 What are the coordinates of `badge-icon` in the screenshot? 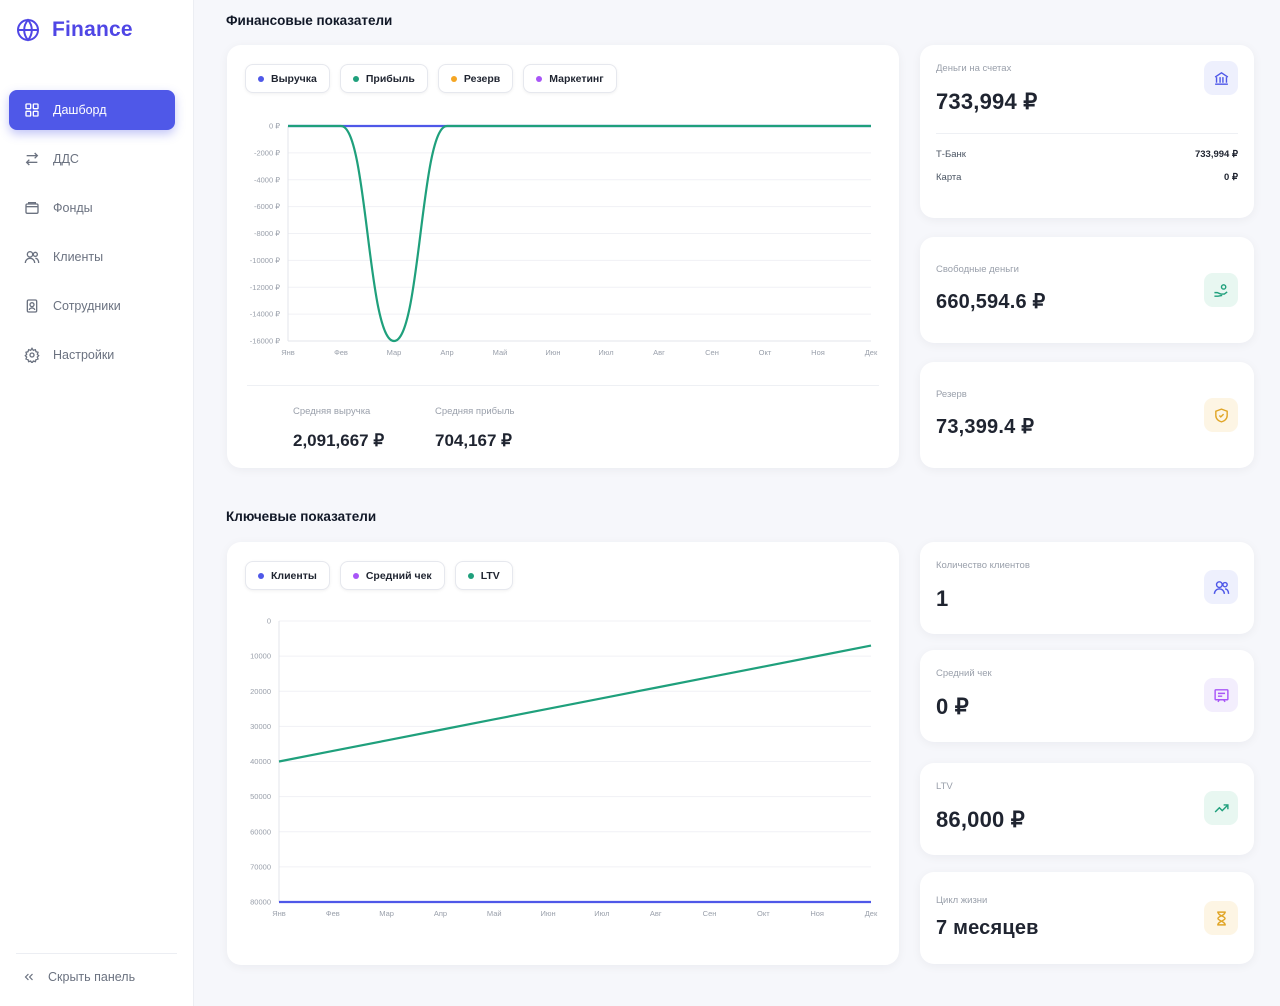 It's located at (32, 306).